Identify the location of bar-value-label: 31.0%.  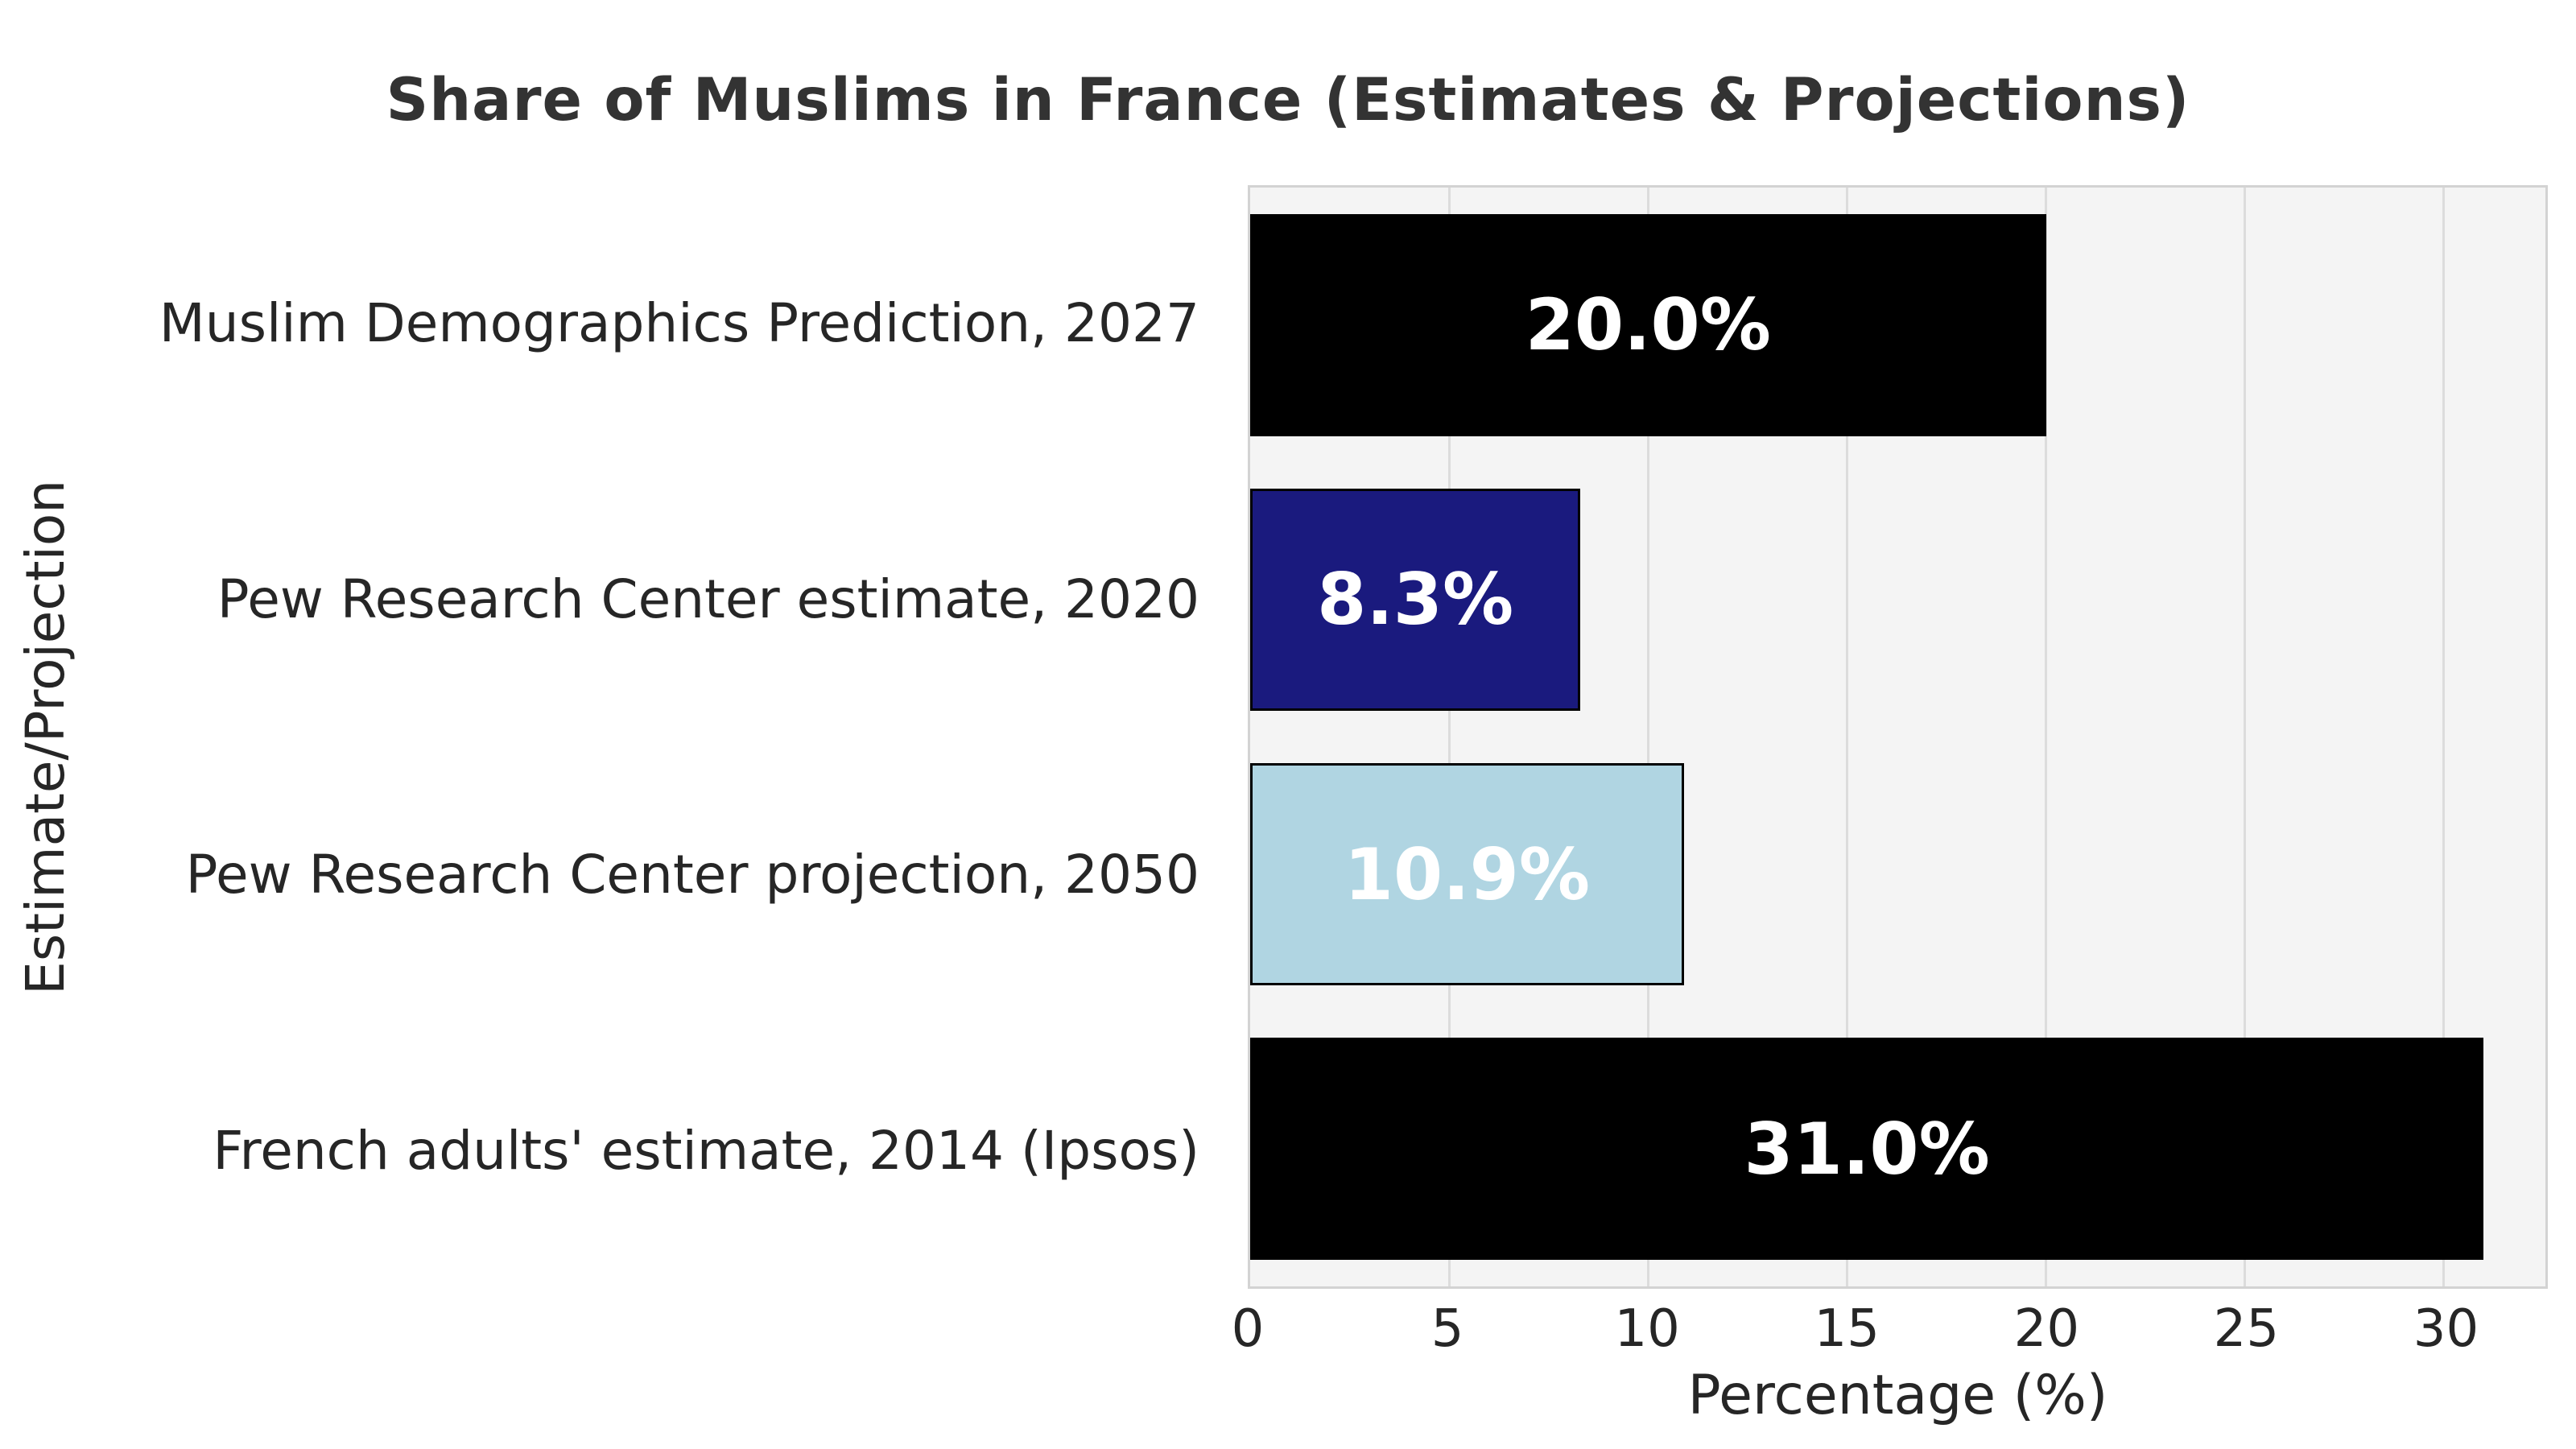
(1867, 1149).